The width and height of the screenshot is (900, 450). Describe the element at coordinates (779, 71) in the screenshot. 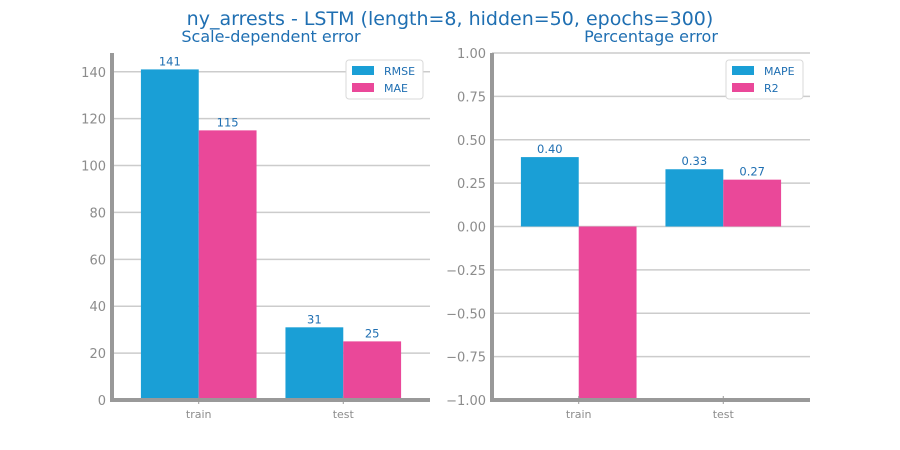

I see `legend-label-mape: MAPE` at that location.